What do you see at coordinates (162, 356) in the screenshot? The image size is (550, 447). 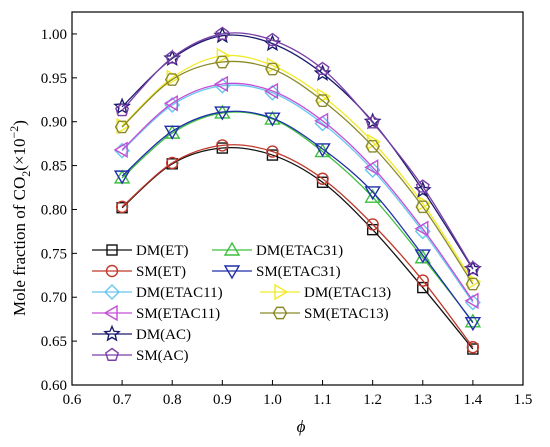 I see `legend-label: SM(AC)` at bounding box center [162, 356].